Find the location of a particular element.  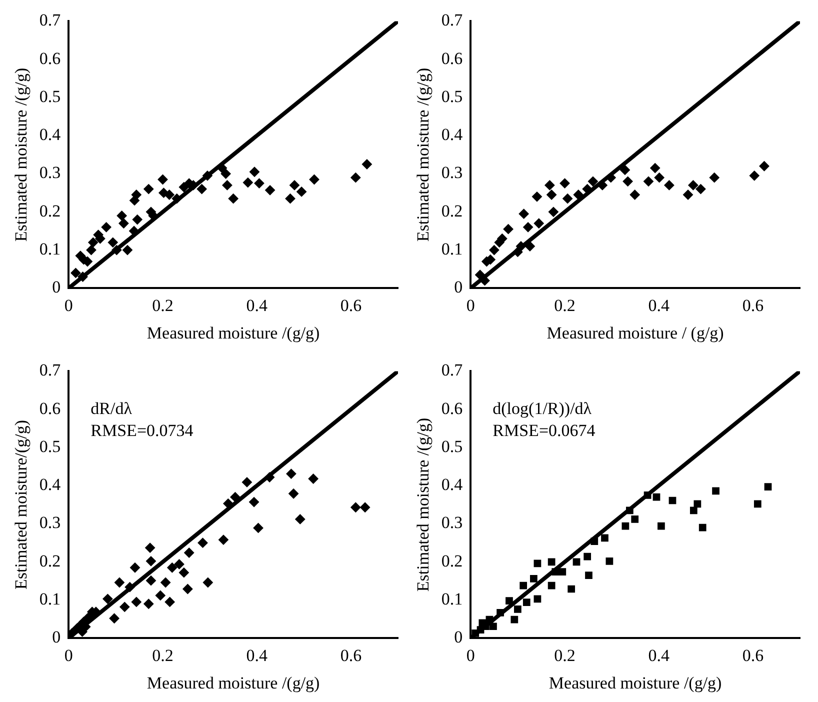

y-axis-title: Estimated moisture/(g/g) is located at coordinates (21, 505).